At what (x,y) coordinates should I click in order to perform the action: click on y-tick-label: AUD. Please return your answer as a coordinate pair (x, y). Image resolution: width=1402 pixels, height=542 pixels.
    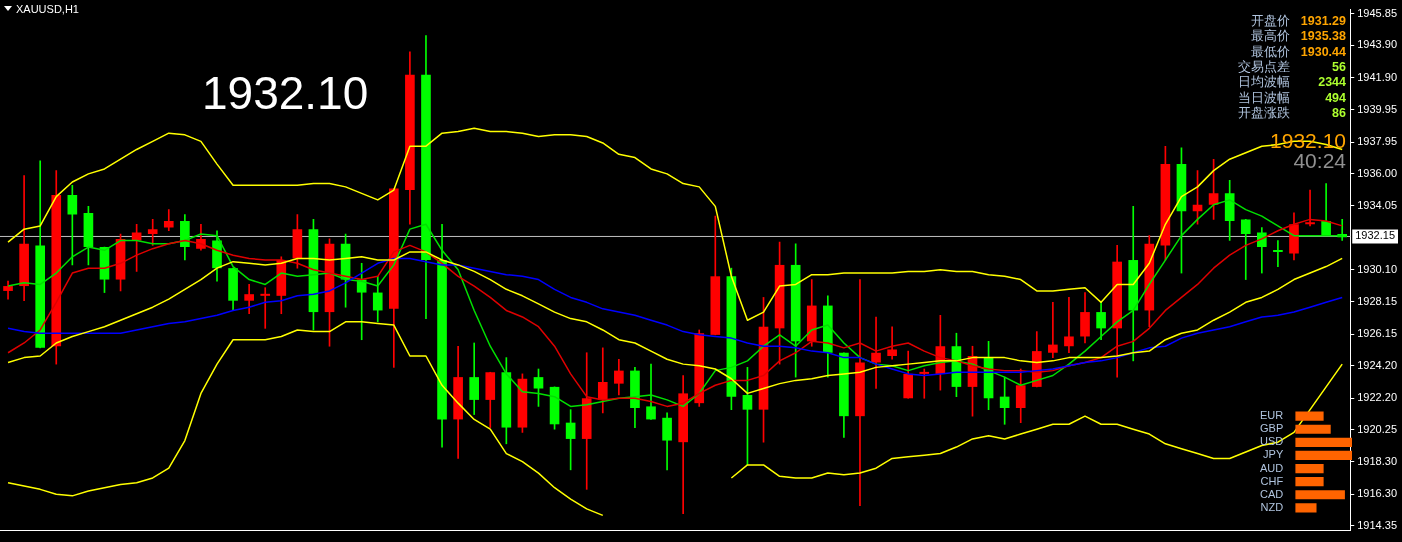
    Looking at the image, I should click on (1272, 467).